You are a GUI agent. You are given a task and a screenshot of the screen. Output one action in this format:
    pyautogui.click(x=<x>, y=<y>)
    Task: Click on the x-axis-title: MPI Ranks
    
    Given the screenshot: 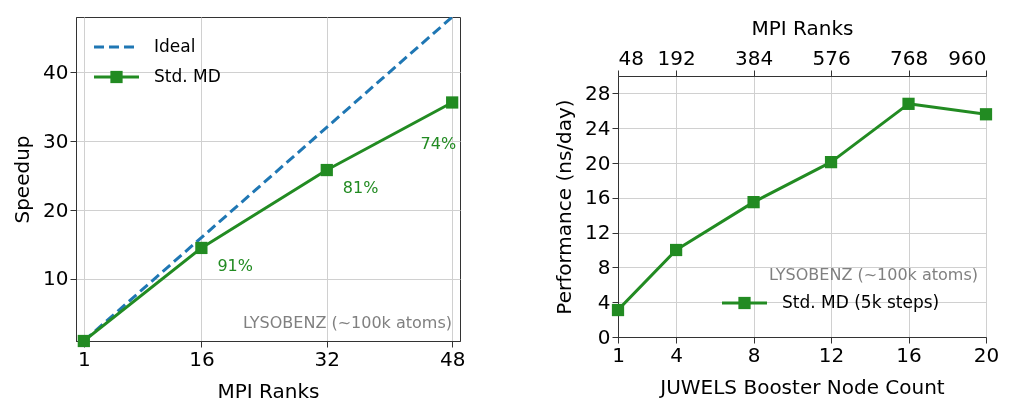 What is the action you would take?
    pyautogui.click(x=268, y=390)
    